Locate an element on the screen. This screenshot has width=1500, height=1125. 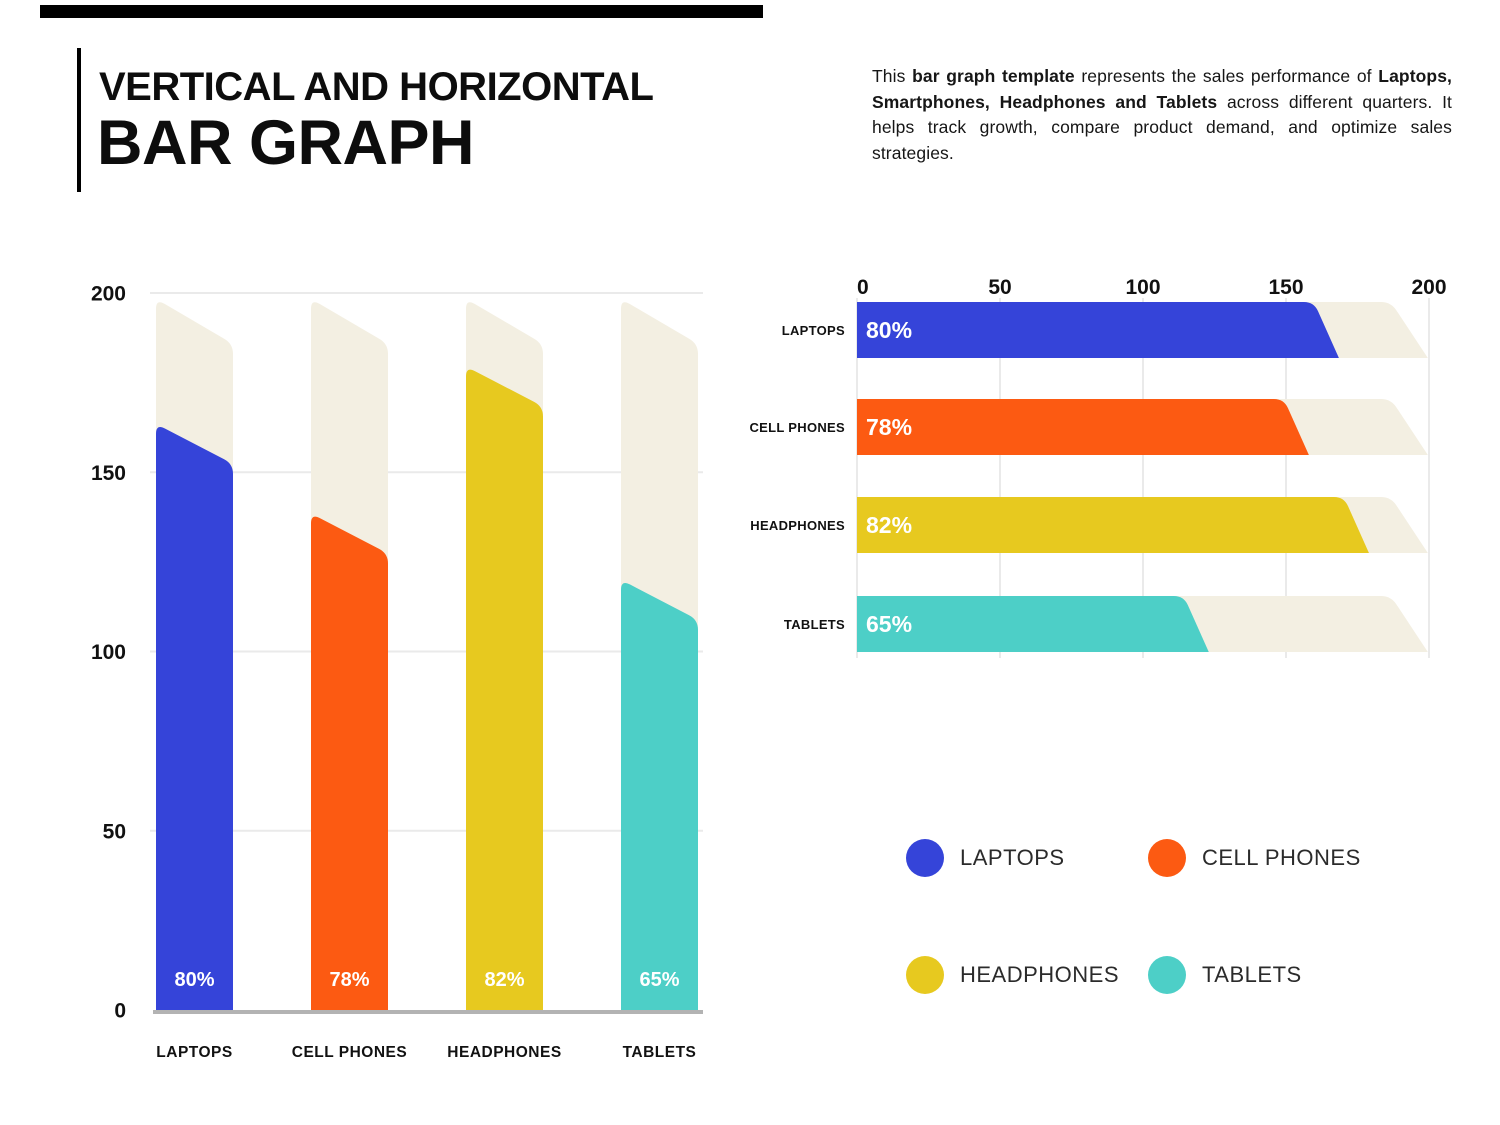
legend-item-laptops: LAPTOPS is located at coordinates (1027, 858).